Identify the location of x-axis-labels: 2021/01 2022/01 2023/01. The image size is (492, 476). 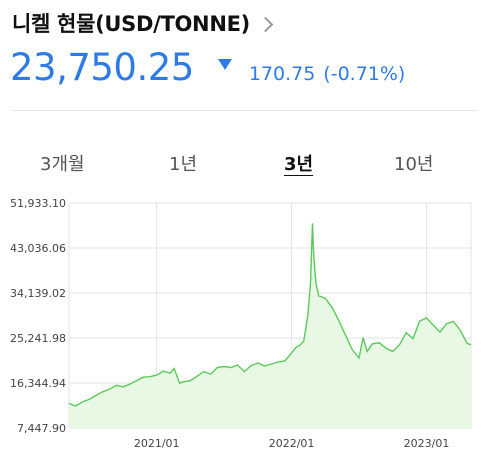
(292, 443).